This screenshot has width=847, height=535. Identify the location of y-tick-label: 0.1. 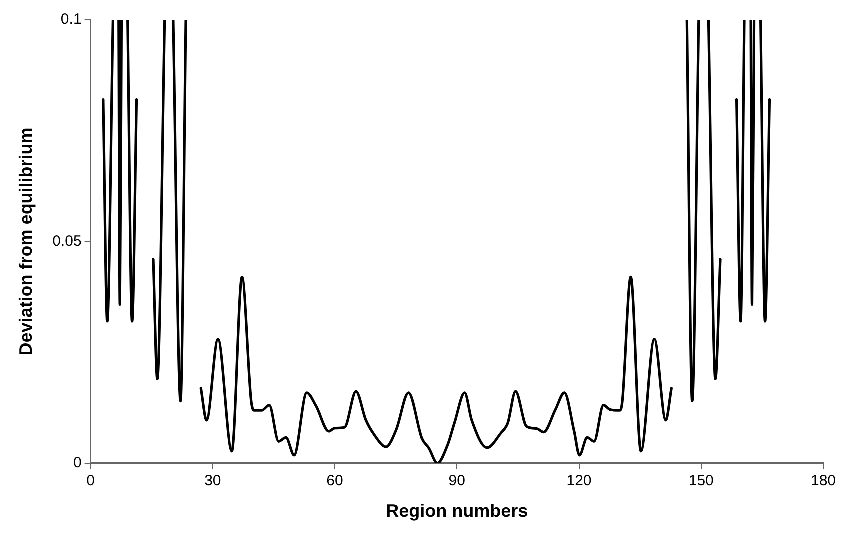
(71, 19).